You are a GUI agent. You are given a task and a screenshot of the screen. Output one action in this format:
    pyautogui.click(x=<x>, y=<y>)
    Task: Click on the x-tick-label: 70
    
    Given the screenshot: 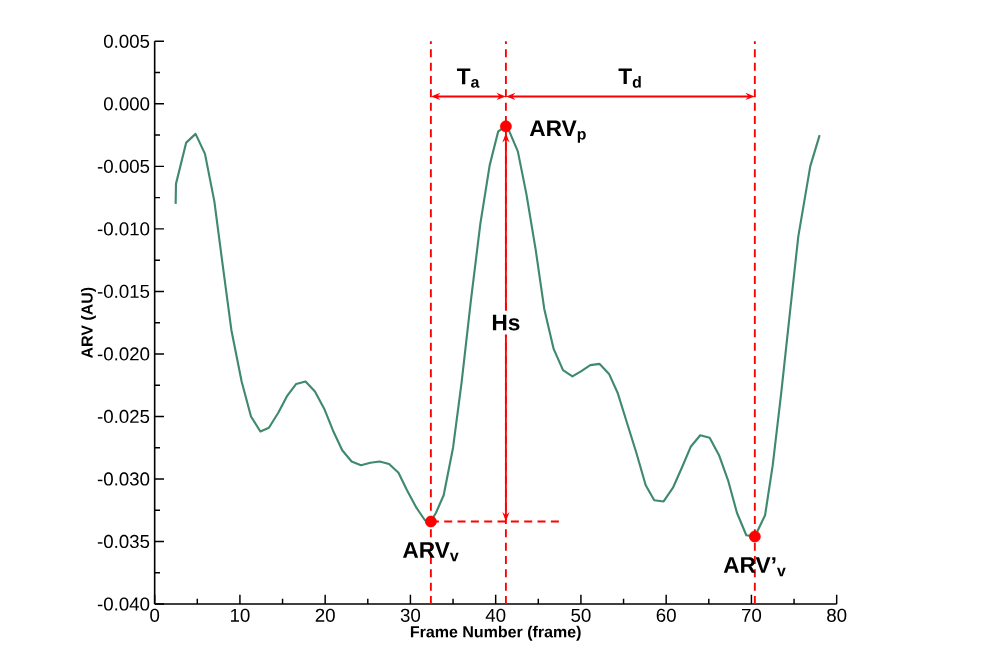 What is the action you would take?
    pyautogui.click(x=752, y=615)
    